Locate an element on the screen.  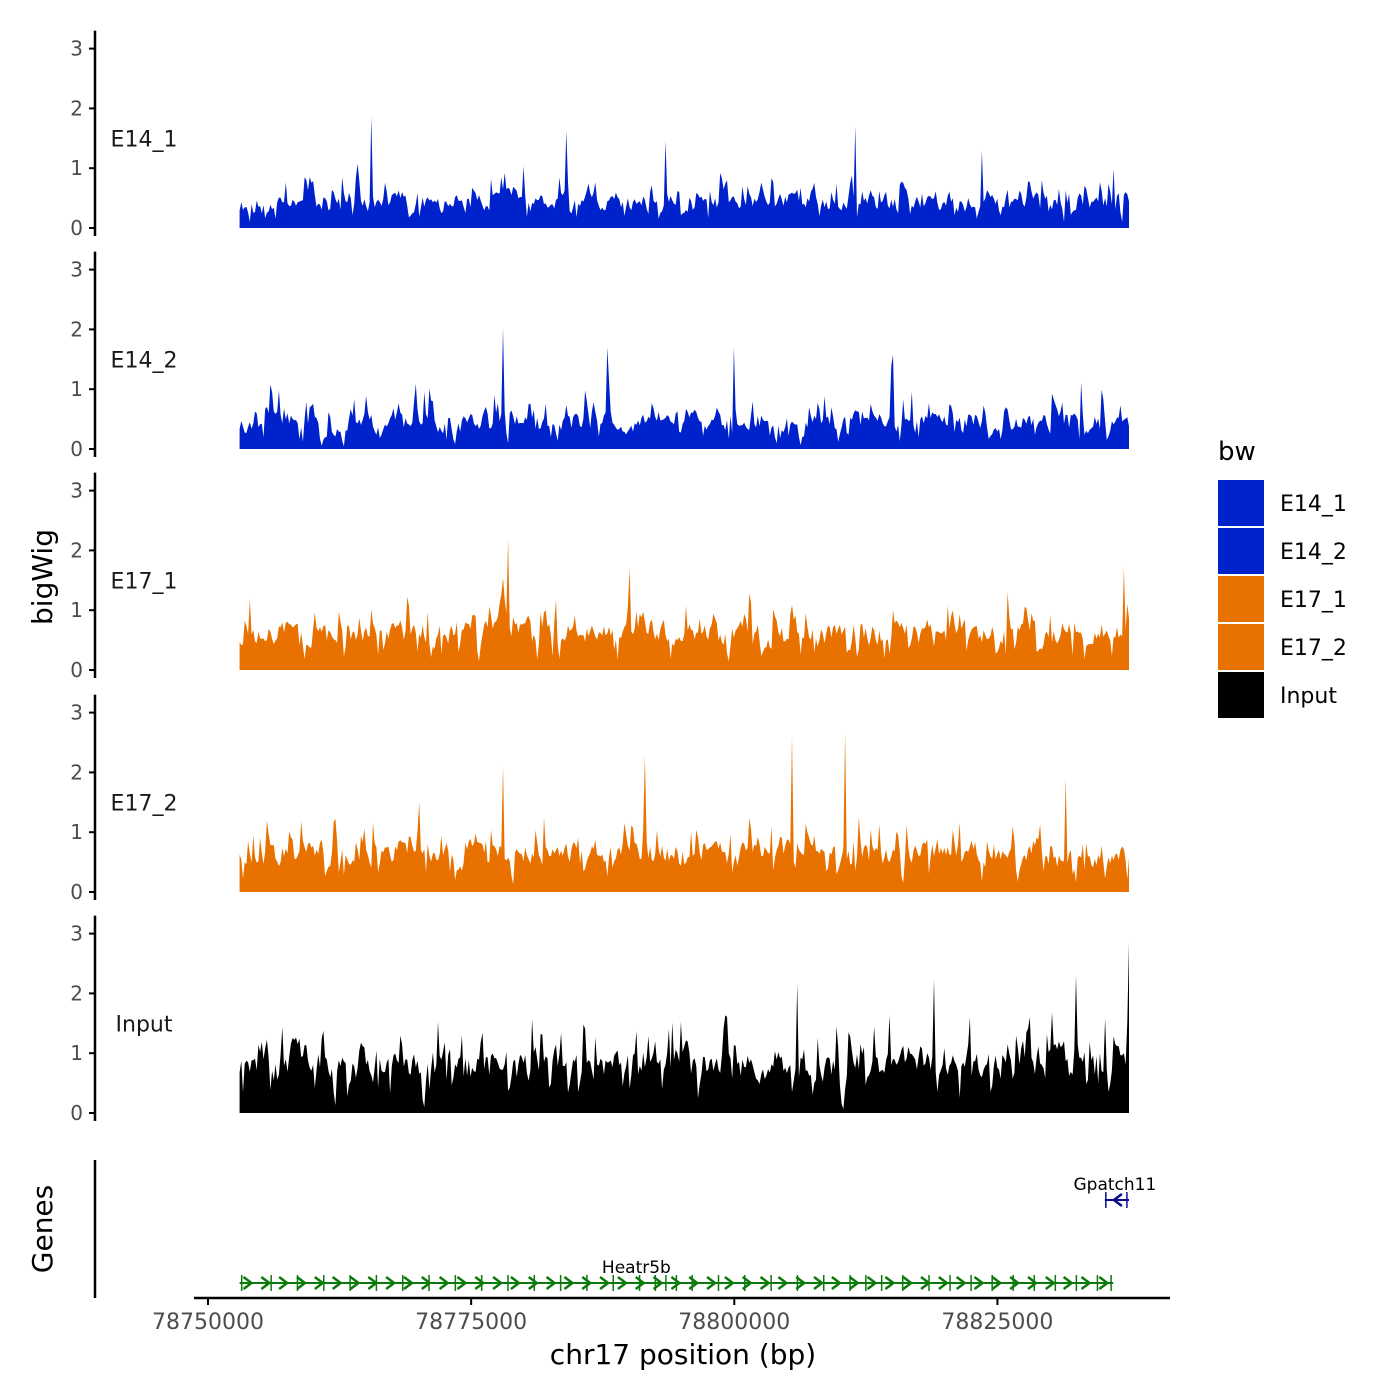
x-axis: 78750000 78775000 78800000 78825000 is located at coordinates (661, 1315).